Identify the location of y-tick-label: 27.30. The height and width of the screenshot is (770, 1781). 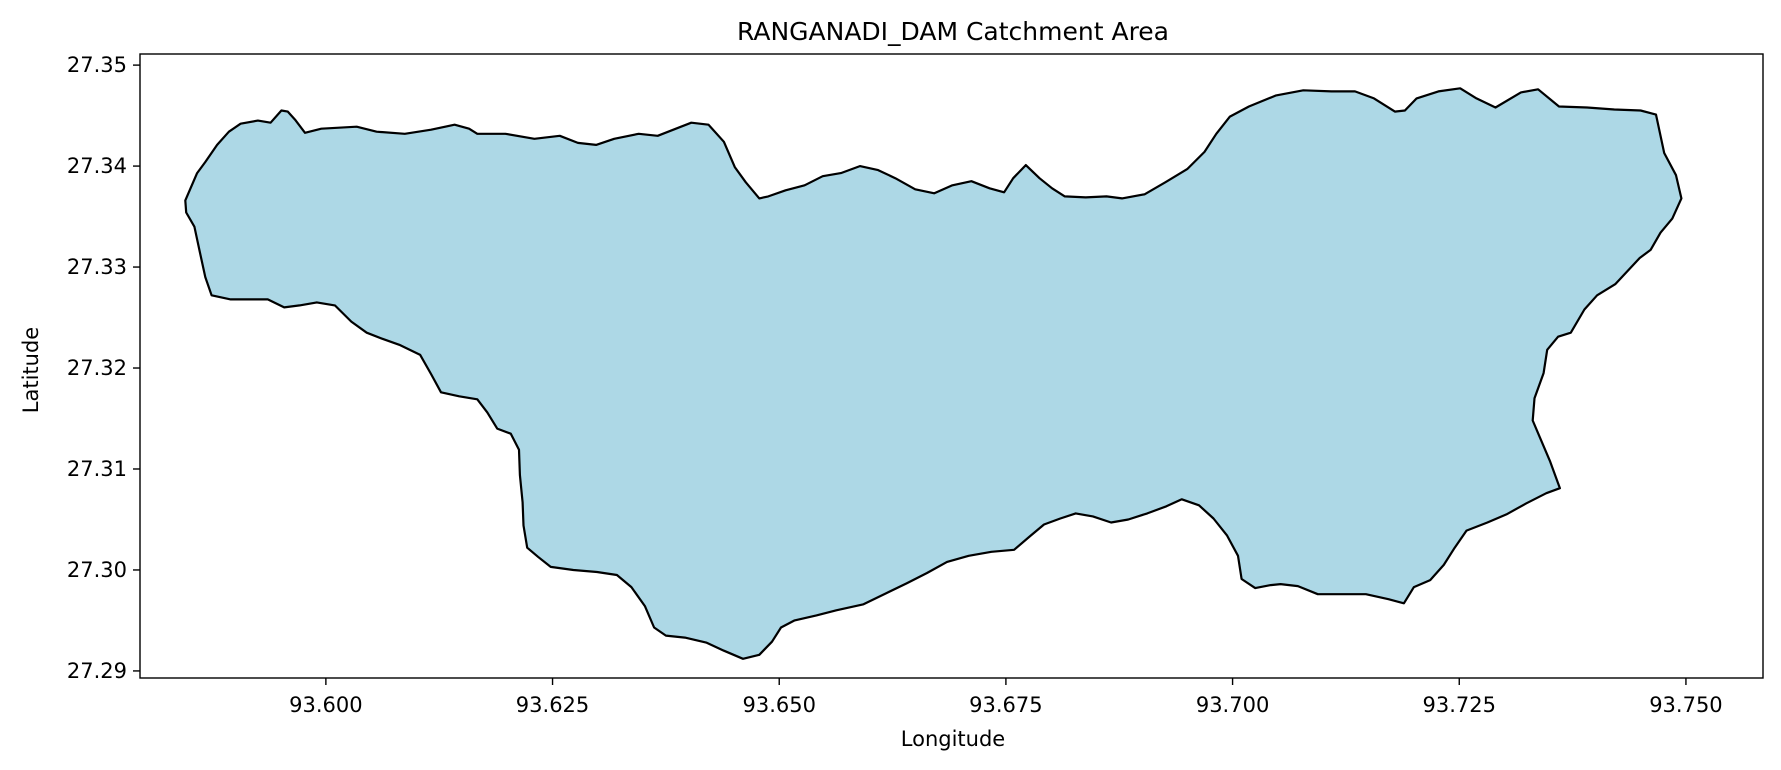
(97, 570).